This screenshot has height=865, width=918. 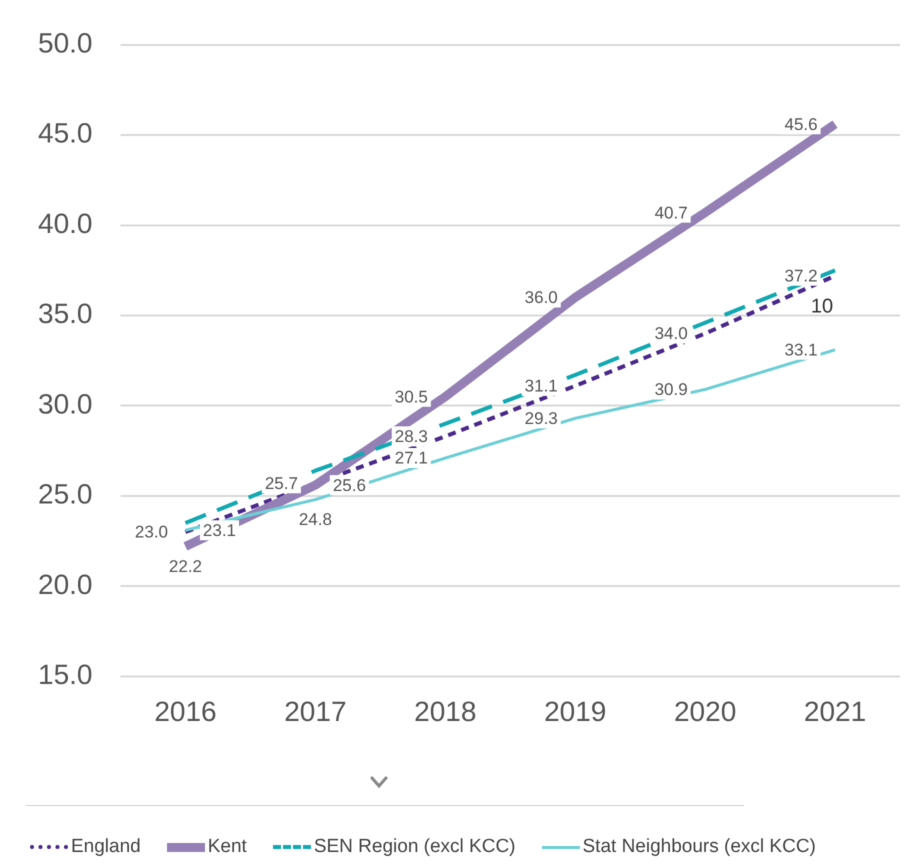 I want to click on y-tick-label: 30.0, so click(x=65, y=404).